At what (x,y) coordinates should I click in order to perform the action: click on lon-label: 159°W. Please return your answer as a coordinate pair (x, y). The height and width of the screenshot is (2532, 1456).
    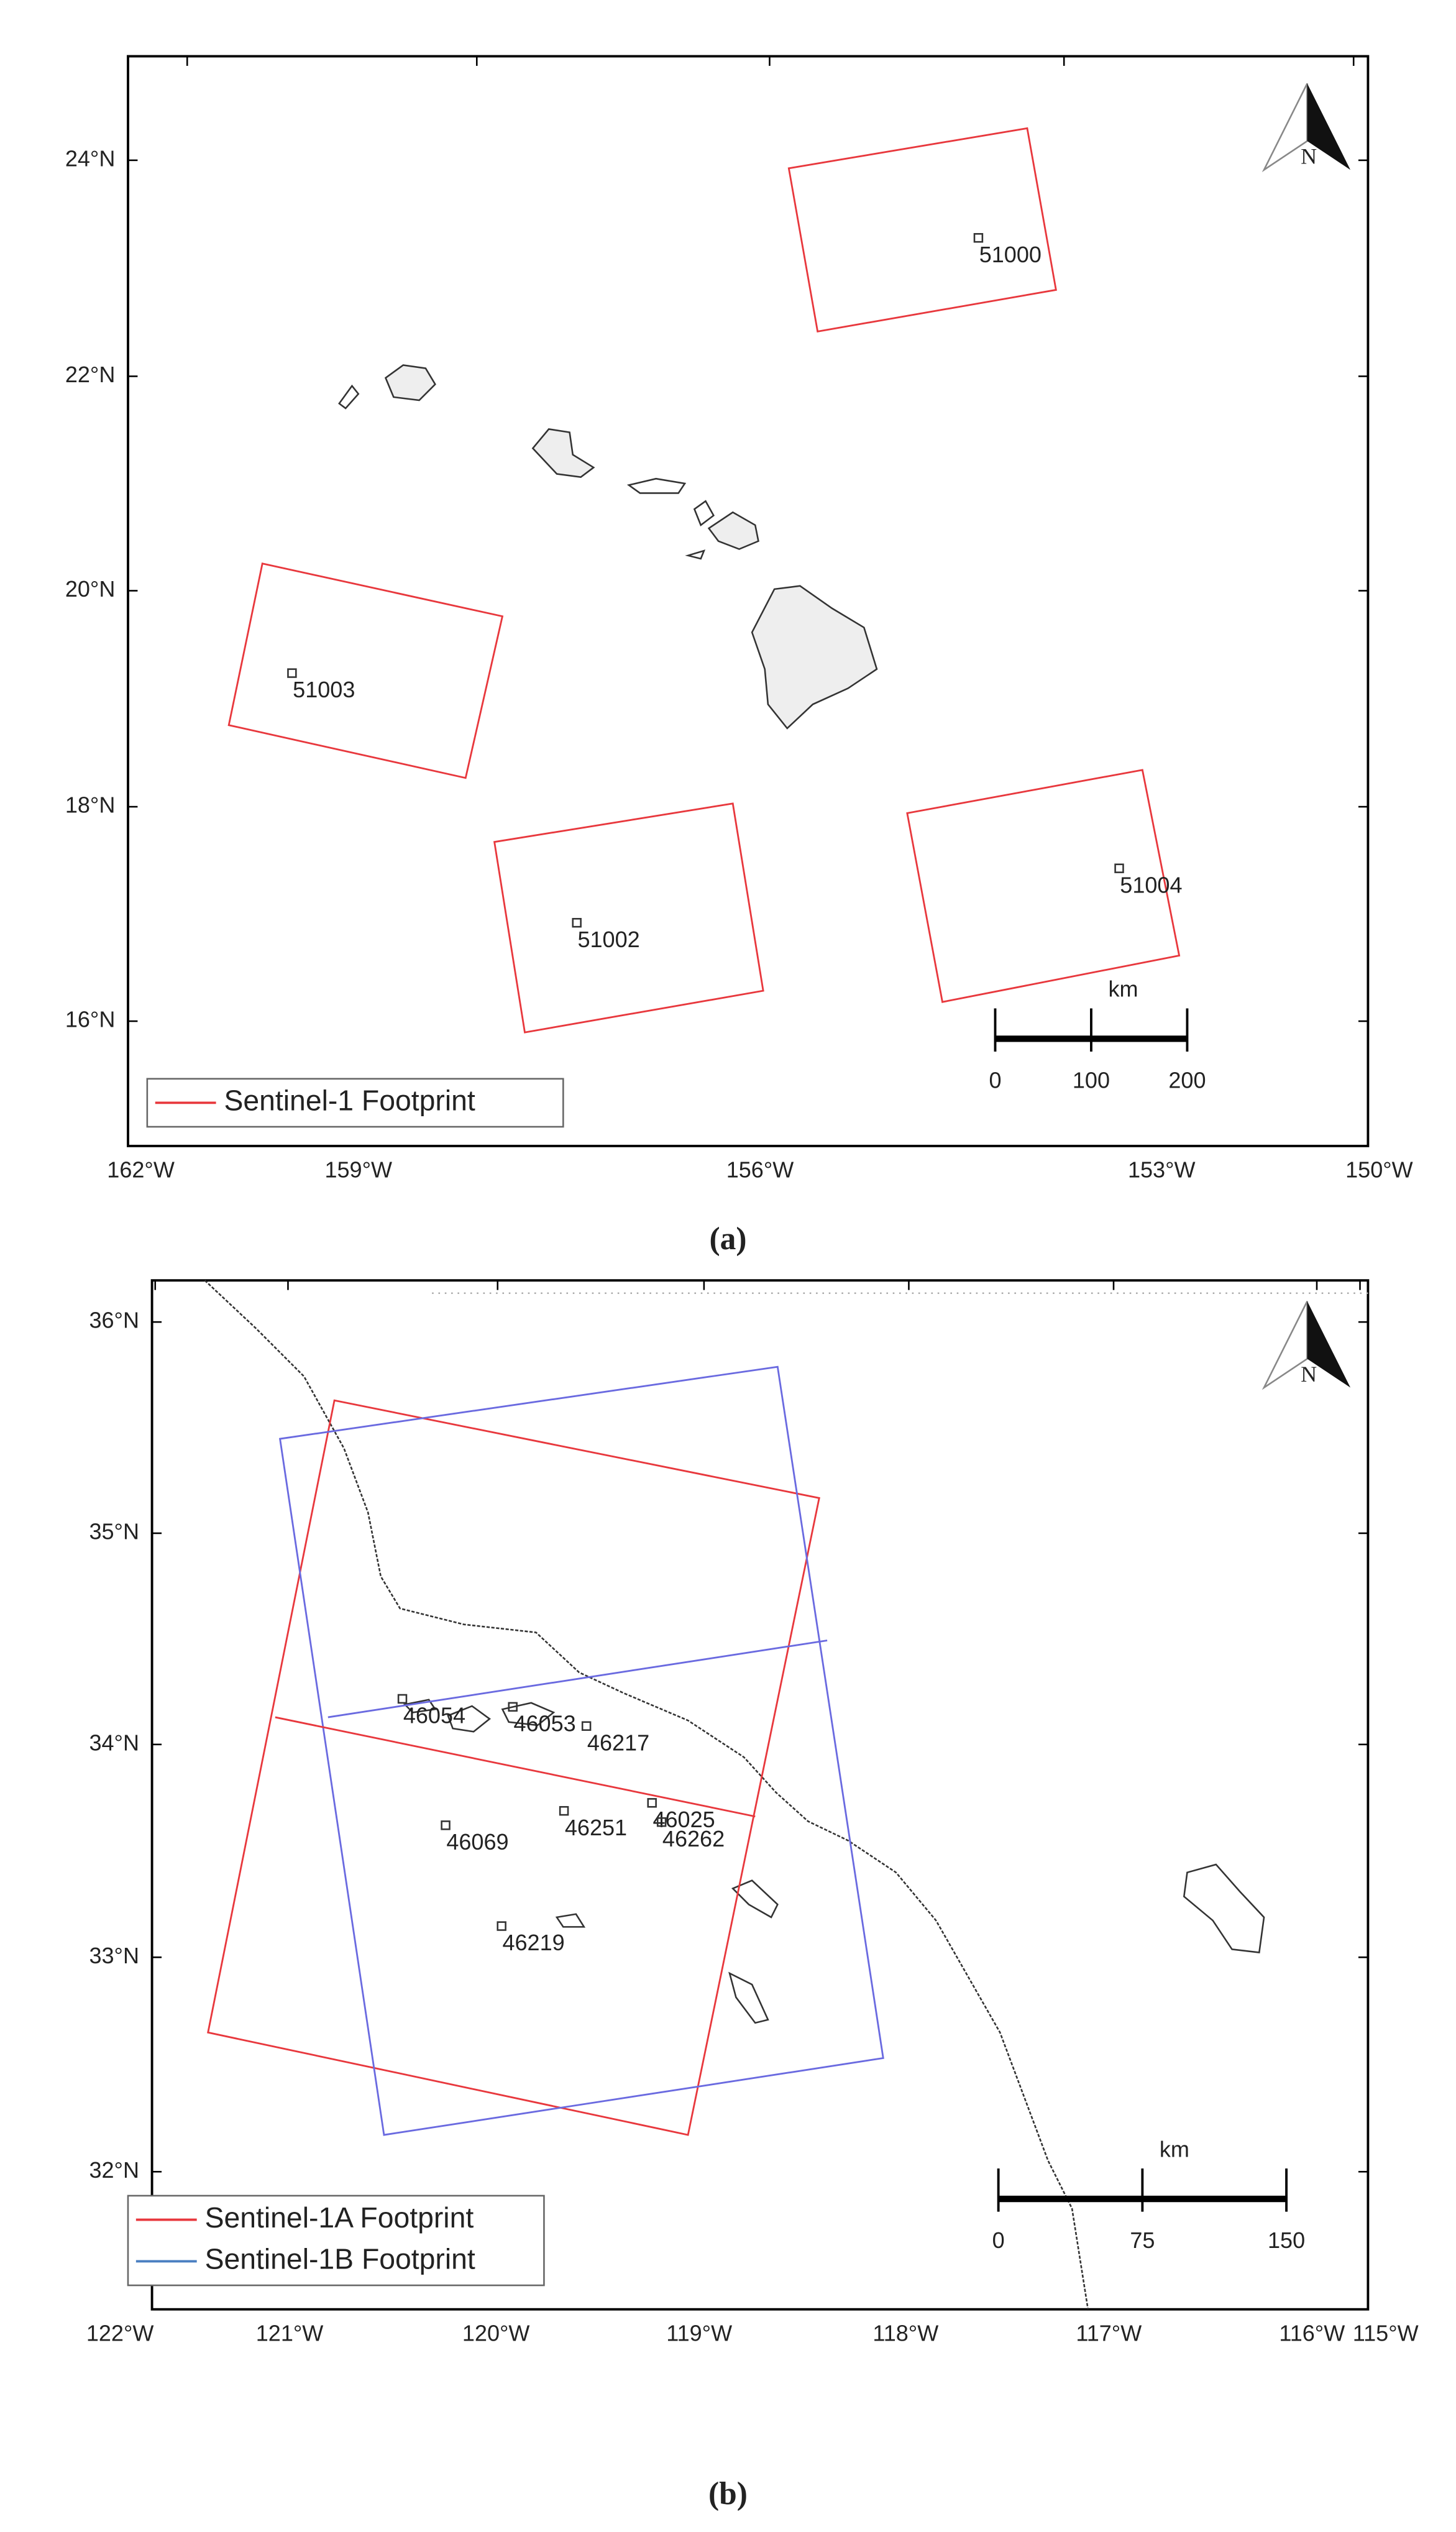
    Looking at the image, I should click on (358, 1170).